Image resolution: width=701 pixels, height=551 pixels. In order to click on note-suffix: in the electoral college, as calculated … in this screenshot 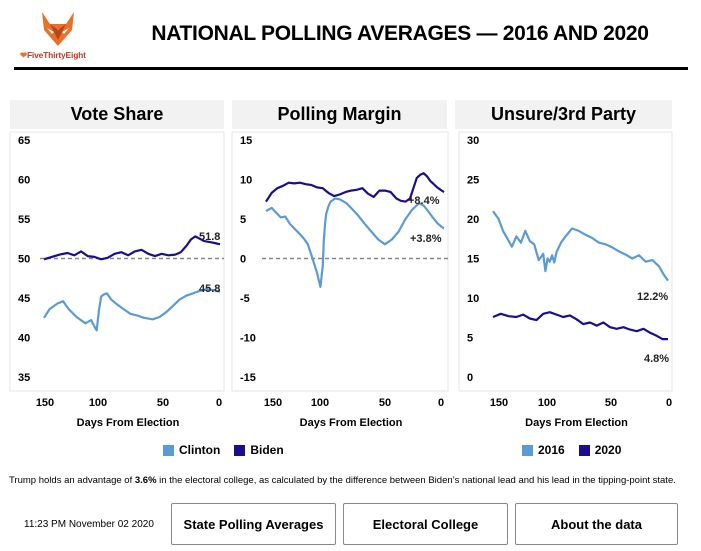, I will do `click(416, 480)`.